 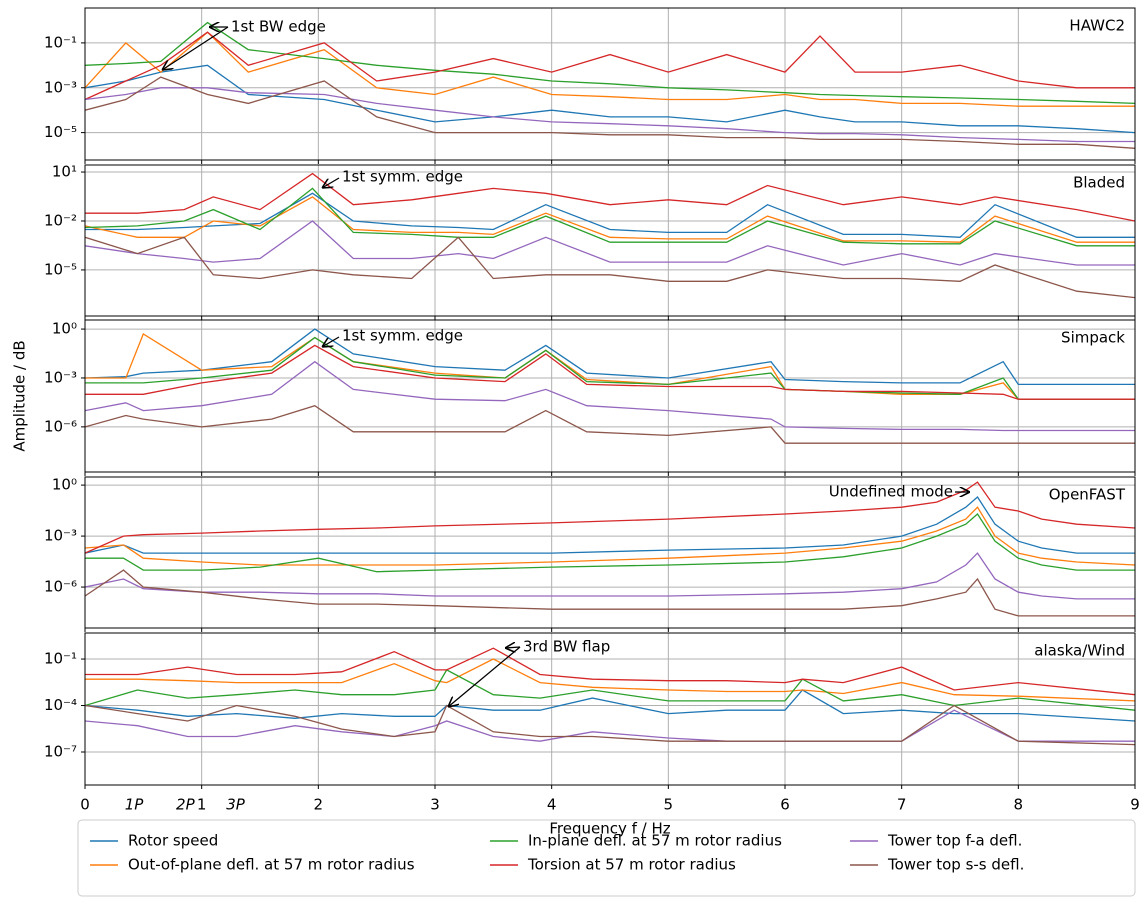 What do you see at coordinates (655, 841) in the screenshot?
I see `legend-label: In-plane defl. at 57 m rotor radius` at bounding box center [655, 841].